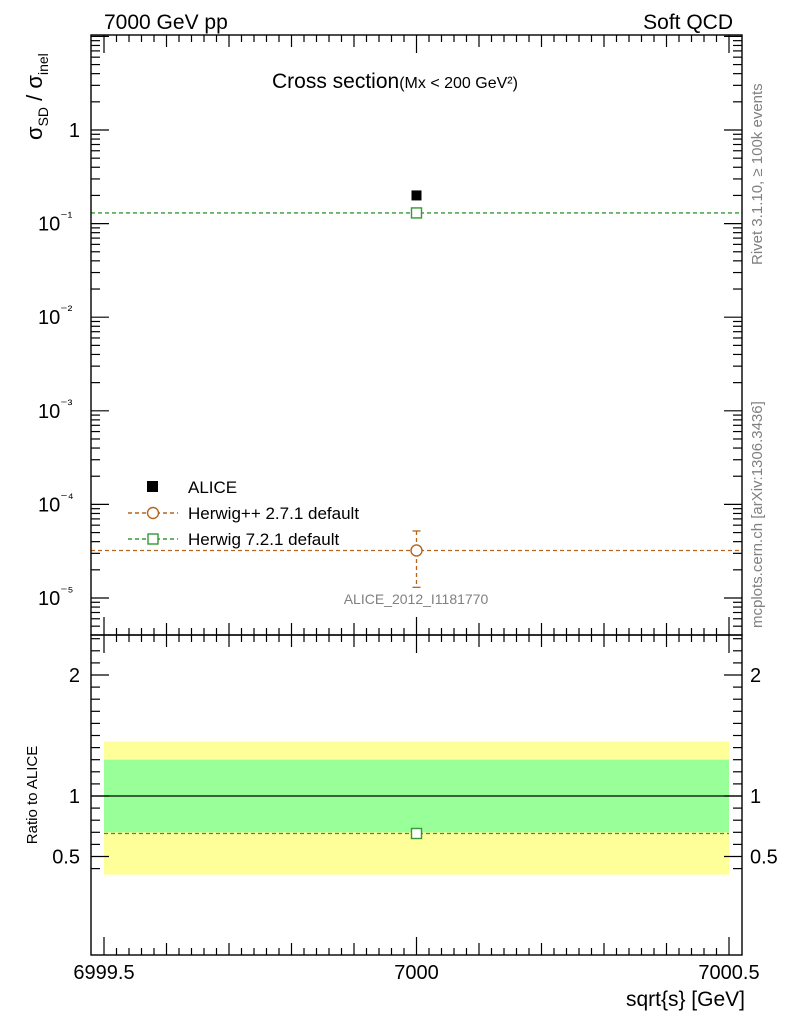 This screenshot has height=1024, width=786. Describe the element at coordinates (56, 502) in the screenshot. I see `y-tick-label: 10⁻⁴` at that location.